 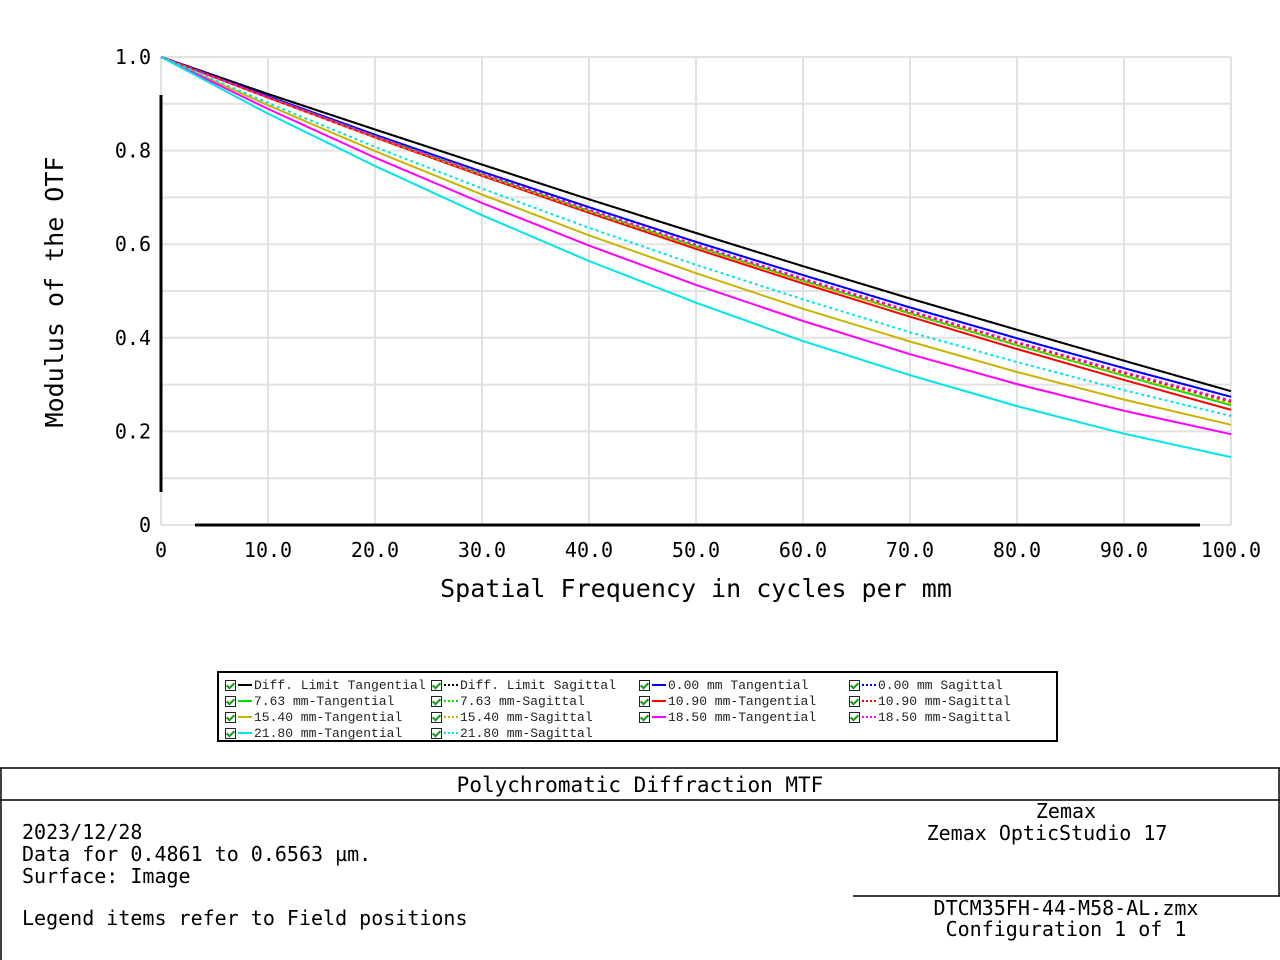 I want to click on y-tick-label: 0.2, so click(x=133, y=431).